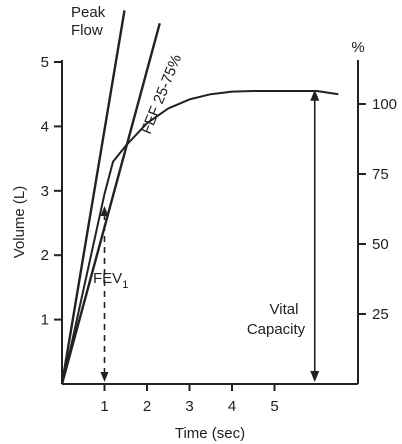 The height and width of the screenshot is (444, 402). Describe the element at coordinates (104, 211) in the screenshot. I see `fev1-arrow-up` at that location.